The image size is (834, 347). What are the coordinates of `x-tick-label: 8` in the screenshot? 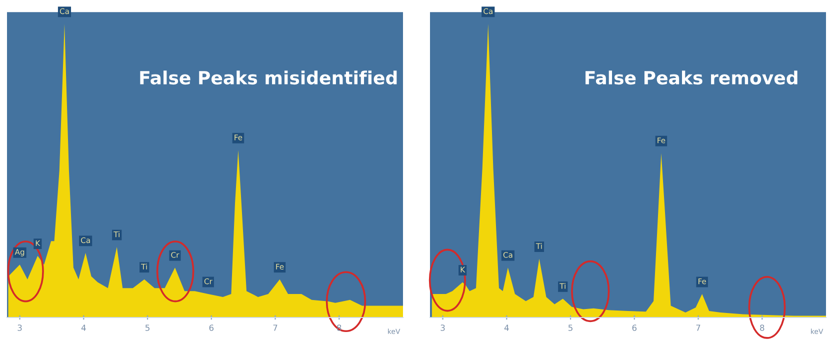 It's located at (762, 327).